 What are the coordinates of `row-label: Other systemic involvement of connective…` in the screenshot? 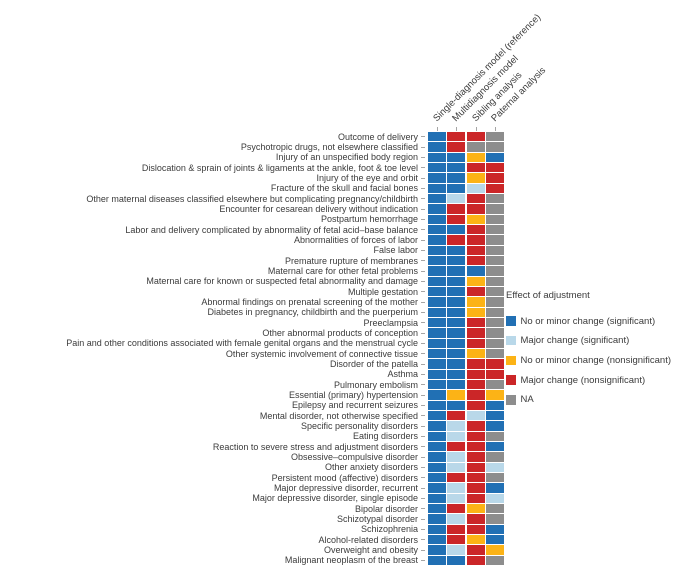 It's located at (321, 353).